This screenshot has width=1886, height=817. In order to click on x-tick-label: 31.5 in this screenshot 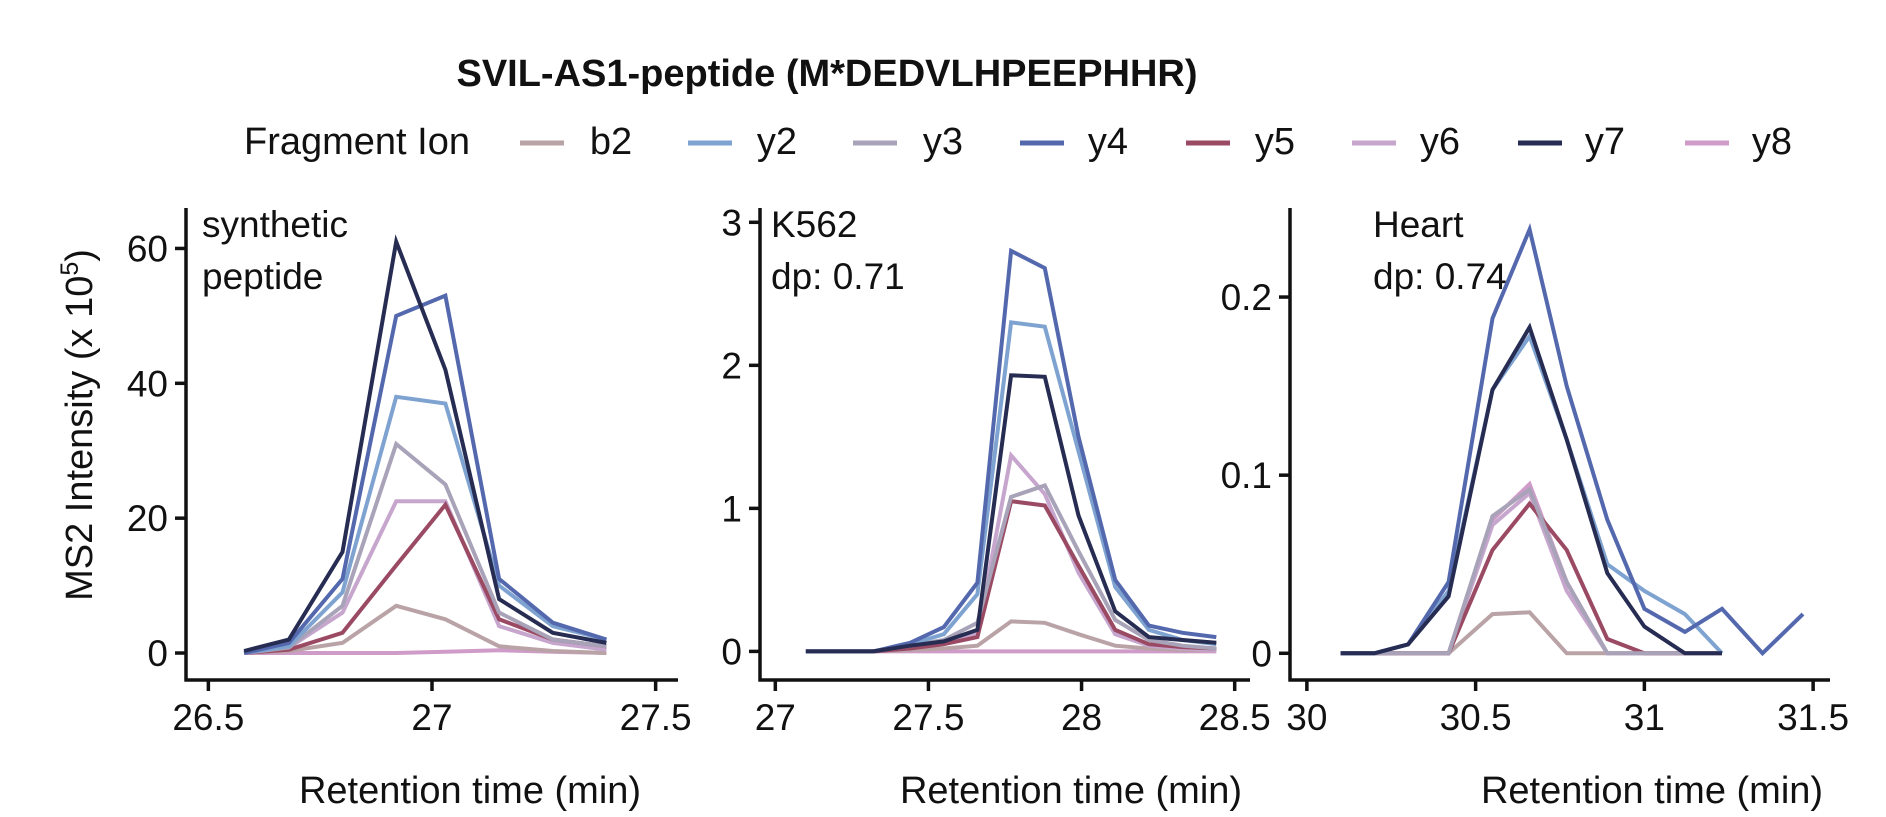, I will do `click(1813, 717)`.